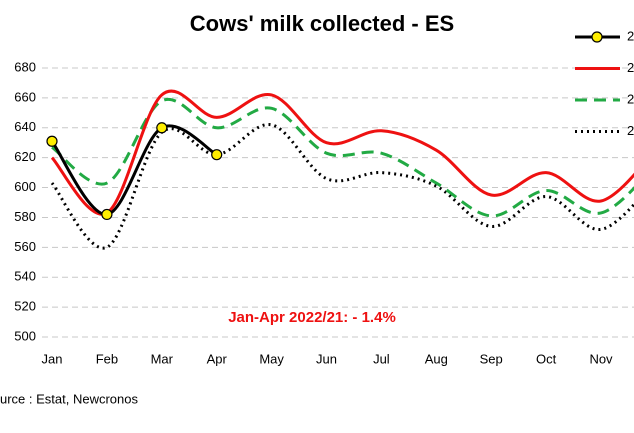 Image resolution: width=634 pixels, height=433 pixels. I want to click on y-tick-label: 580, so click(25, 216).